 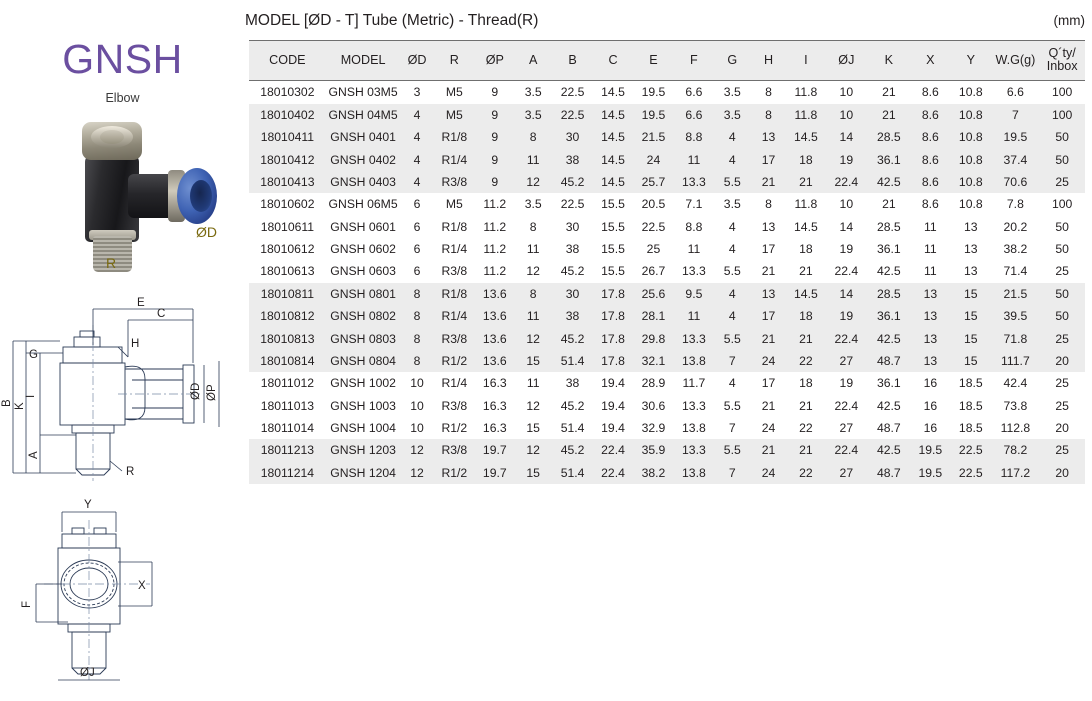 What do you see at coordinates (287, 271) in the screenshot?
I see `cell-code: 18010613` at bounding box center [287, 271].